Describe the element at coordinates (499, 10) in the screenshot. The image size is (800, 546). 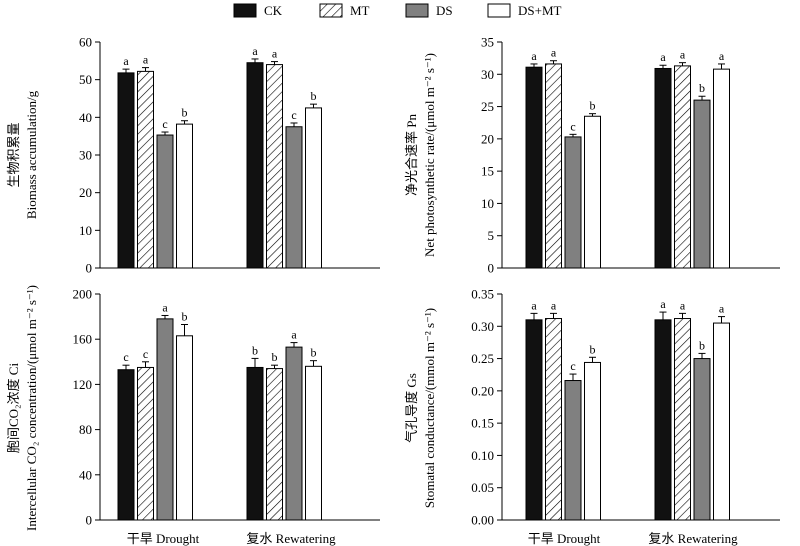
I see `legend-swatch-dsmt` at that location.